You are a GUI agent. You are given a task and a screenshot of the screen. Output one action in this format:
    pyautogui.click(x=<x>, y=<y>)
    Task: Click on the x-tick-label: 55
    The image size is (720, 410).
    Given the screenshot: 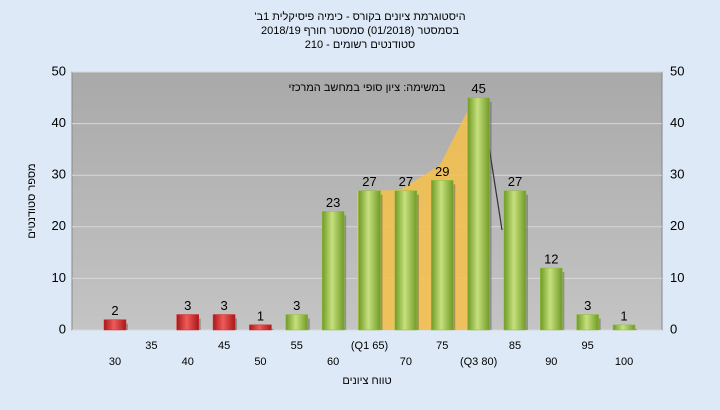 What is the action you would take?
    pyautogui.click(x=297, y=346)
    